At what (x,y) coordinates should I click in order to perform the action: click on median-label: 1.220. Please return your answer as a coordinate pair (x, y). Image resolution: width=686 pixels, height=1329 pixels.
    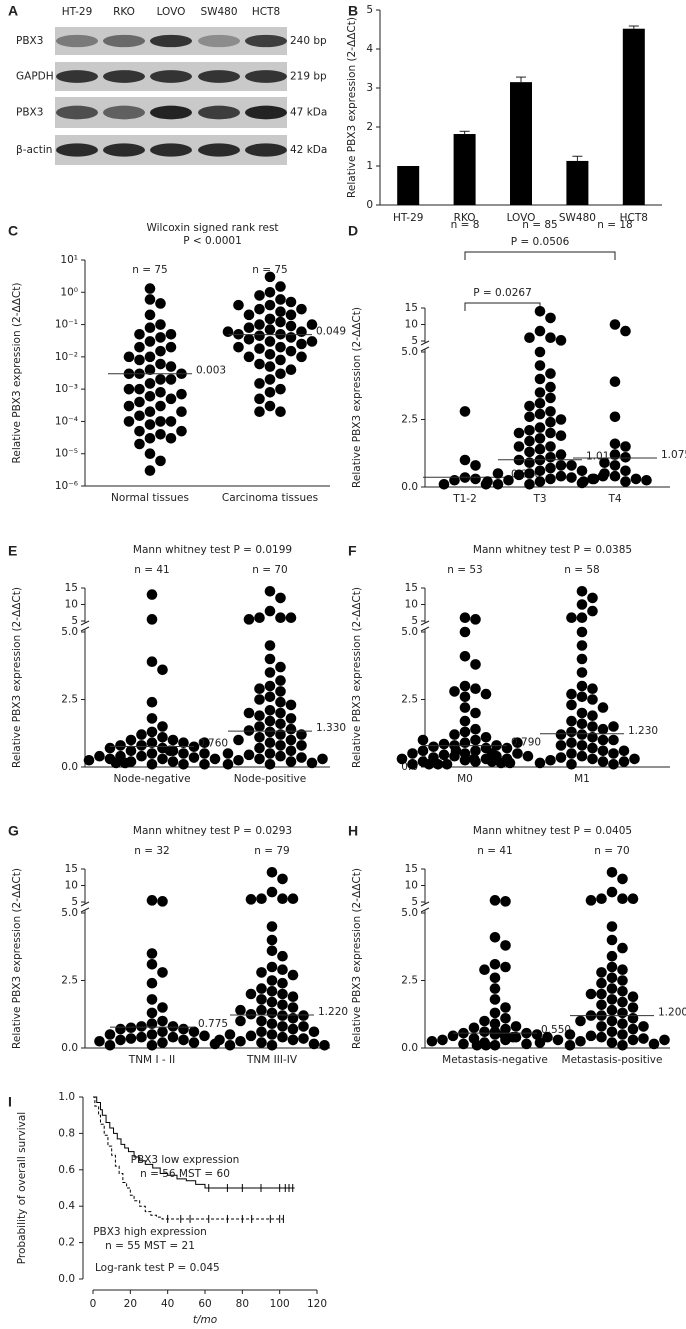
    Looking at the image, I should click on (333, 1012).